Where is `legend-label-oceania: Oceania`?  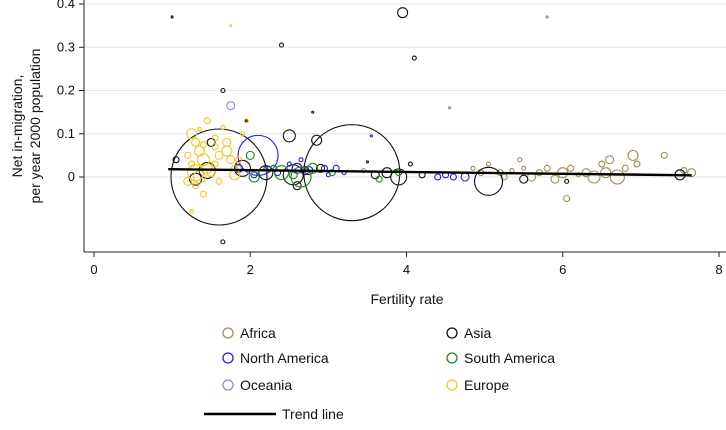
legend-label-oceania: Oceania is located at coordinates (266, 385).